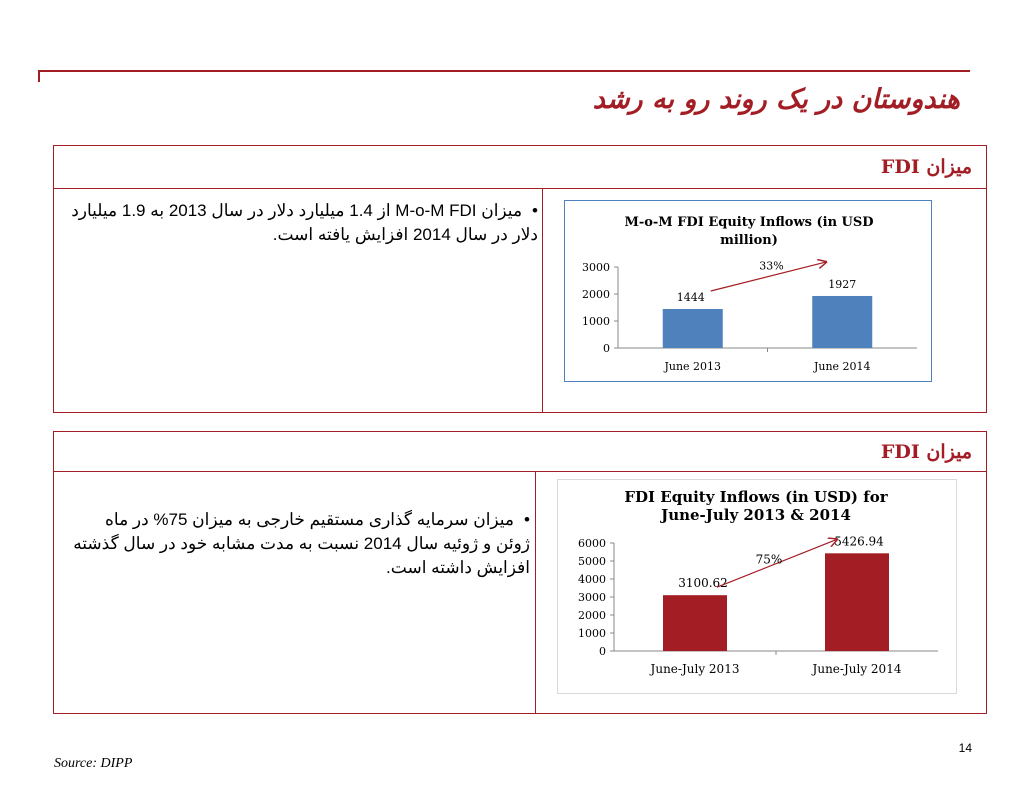  Describe the element at coordinates (771, 265) in the screenshot. I see `growth-label: 33%` at that location.